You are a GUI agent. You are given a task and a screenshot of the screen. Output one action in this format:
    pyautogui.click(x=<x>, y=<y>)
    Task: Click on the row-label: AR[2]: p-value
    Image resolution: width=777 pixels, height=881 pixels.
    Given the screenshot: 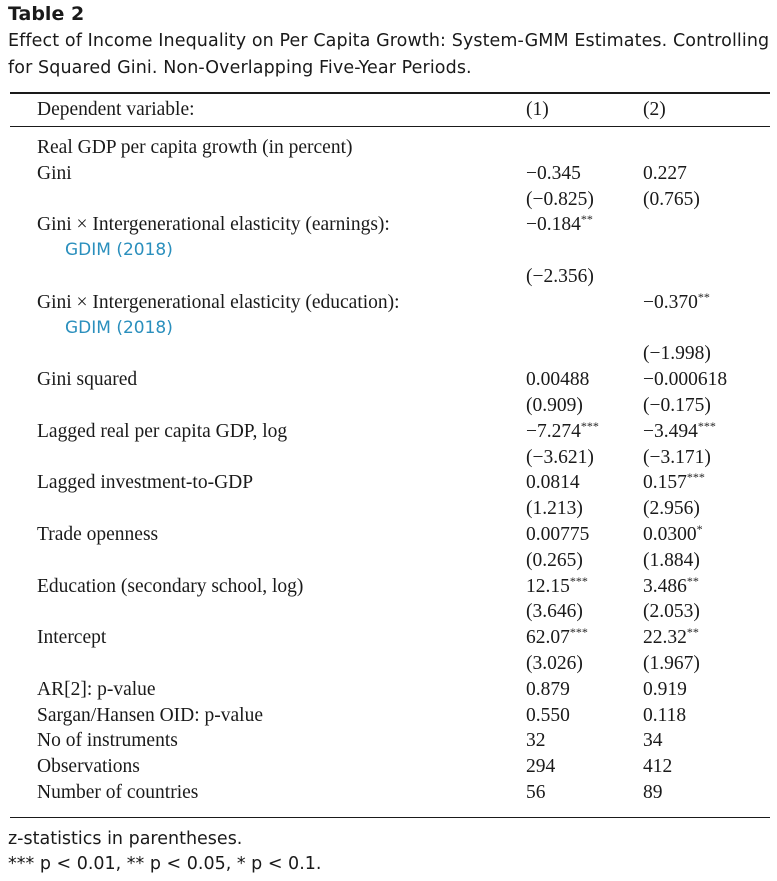 What is the action you would take?
    pyautogui.click(x=96, y=689)
    